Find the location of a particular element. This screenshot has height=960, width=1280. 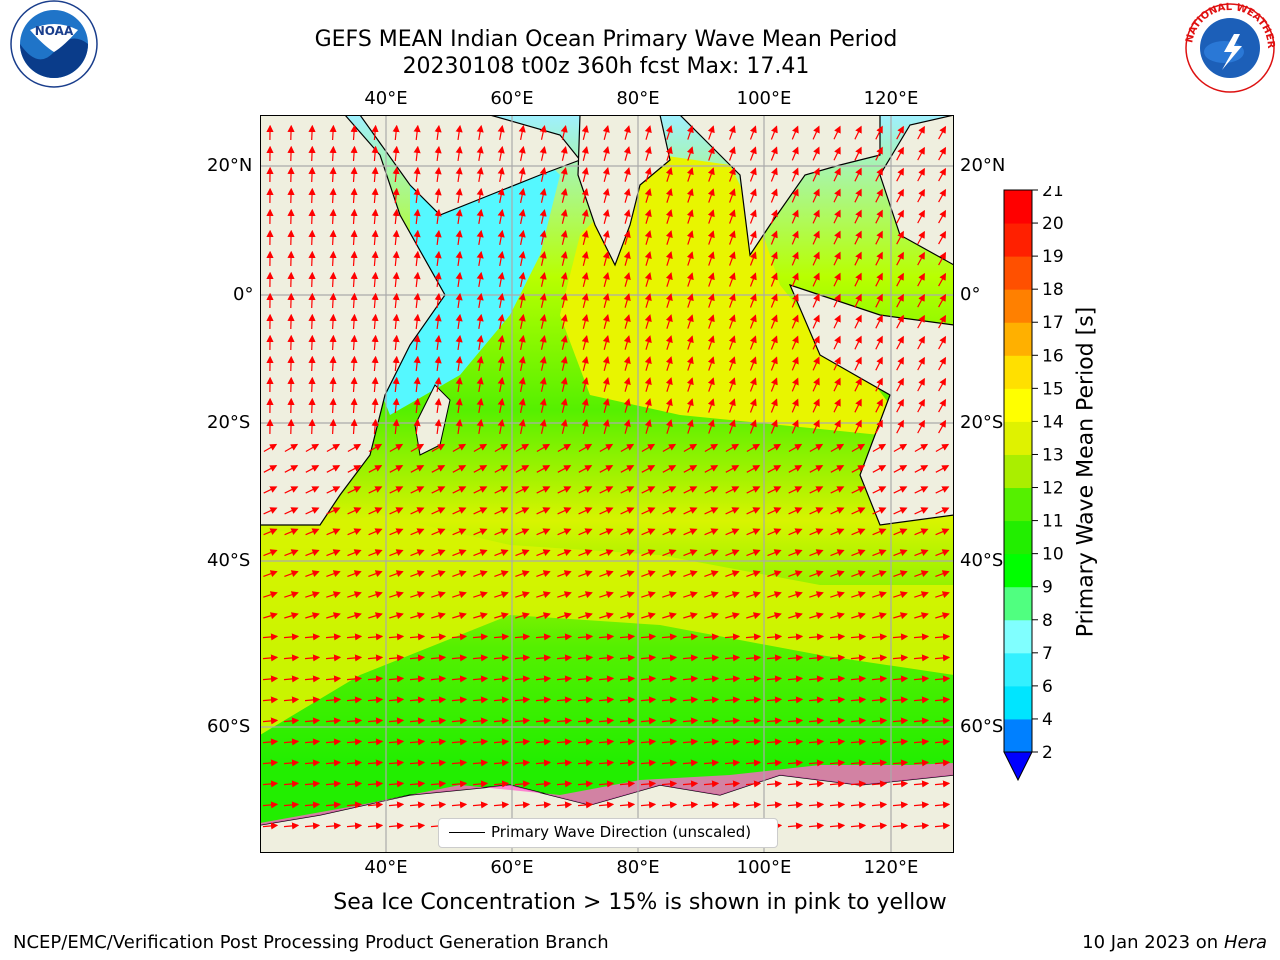

colorbar-tick-label: 9 is located at coordinates (1047, 588).